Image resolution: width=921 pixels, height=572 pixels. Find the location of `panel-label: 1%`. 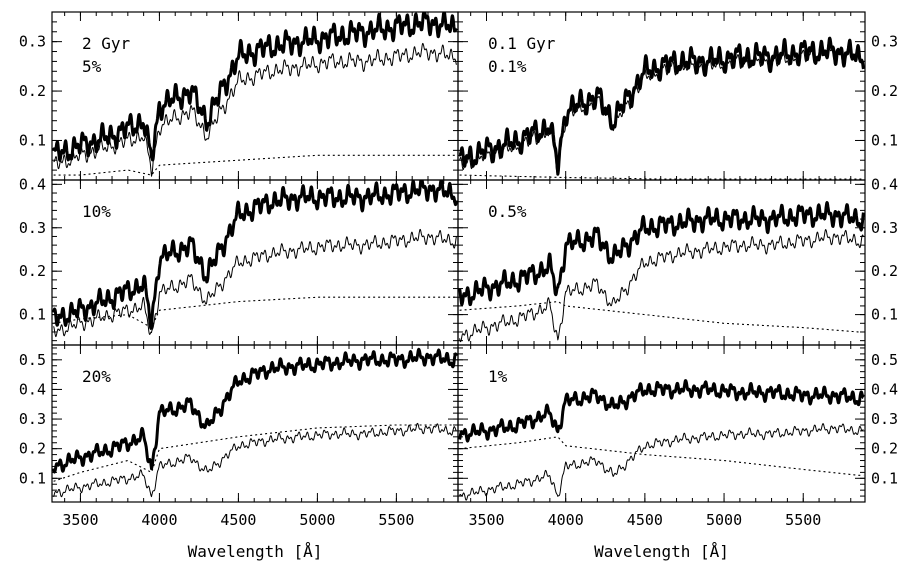

panel-label: 1% is located at coordinates (498, 376).